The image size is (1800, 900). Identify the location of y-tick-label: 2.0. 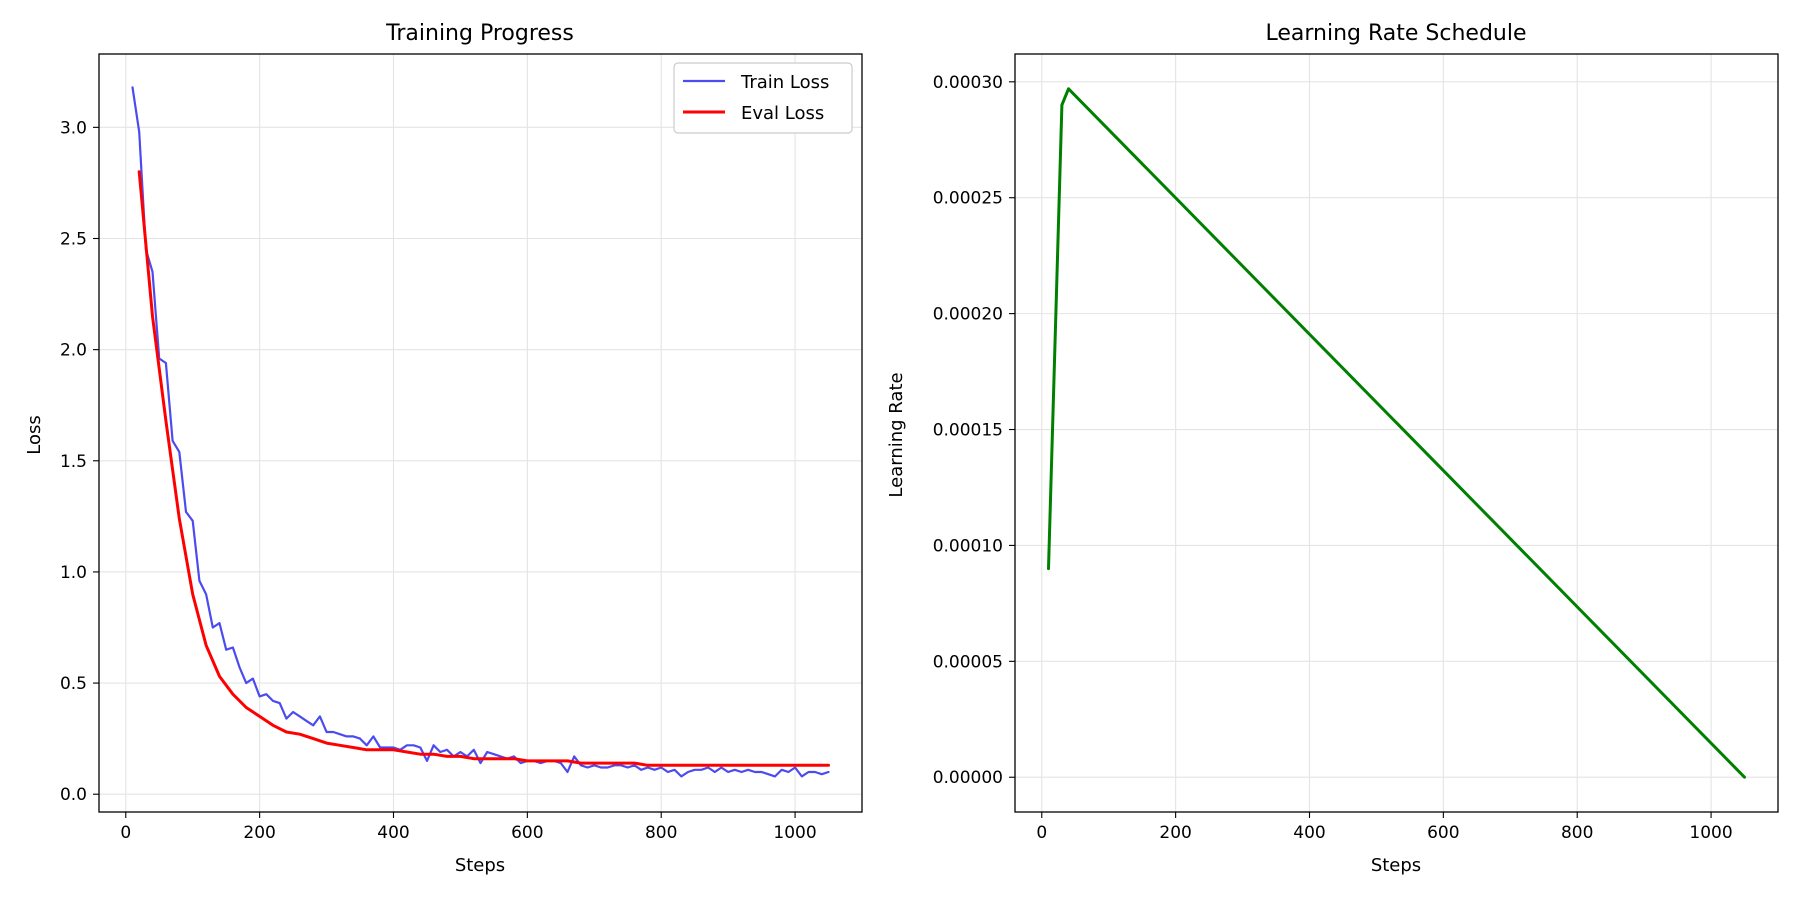
(73, 351).